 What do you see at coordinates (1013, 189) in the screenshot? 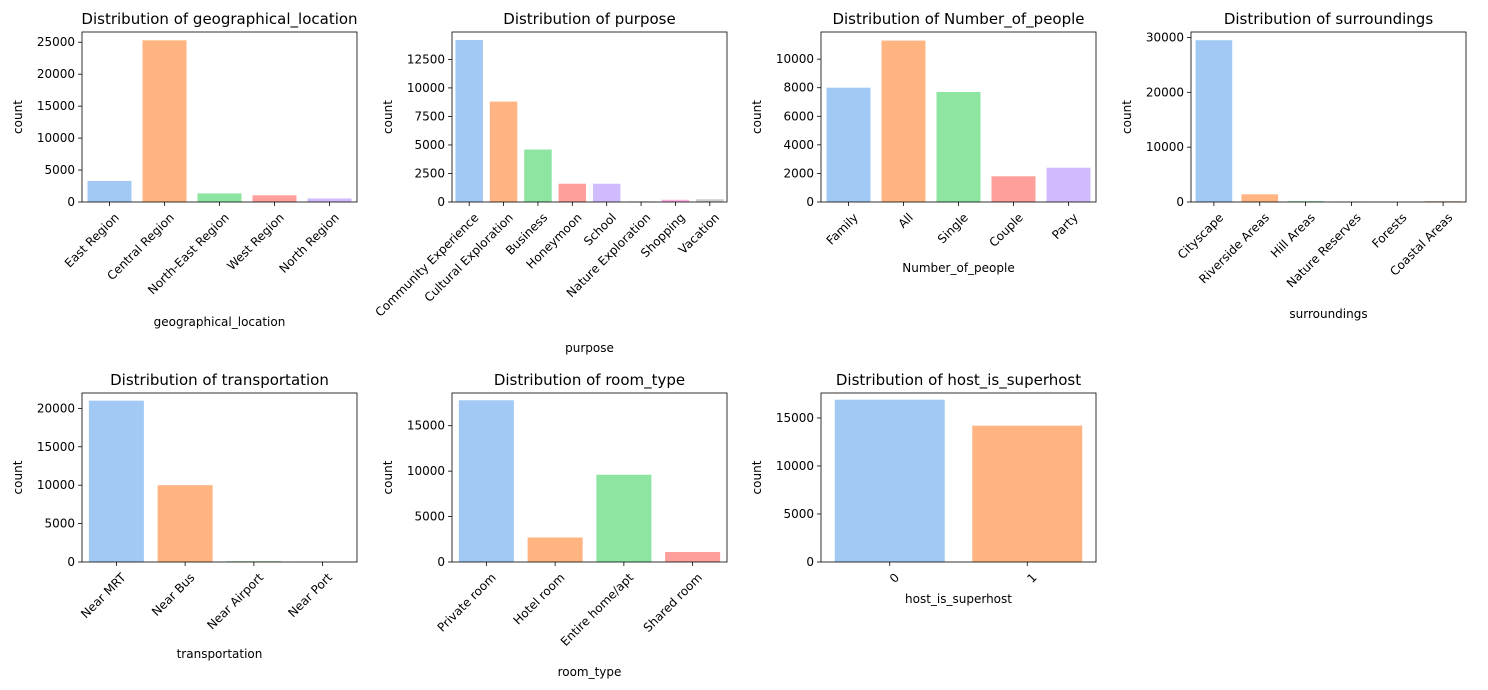
I see `bar-couple` at bounding box center [1013, 189].